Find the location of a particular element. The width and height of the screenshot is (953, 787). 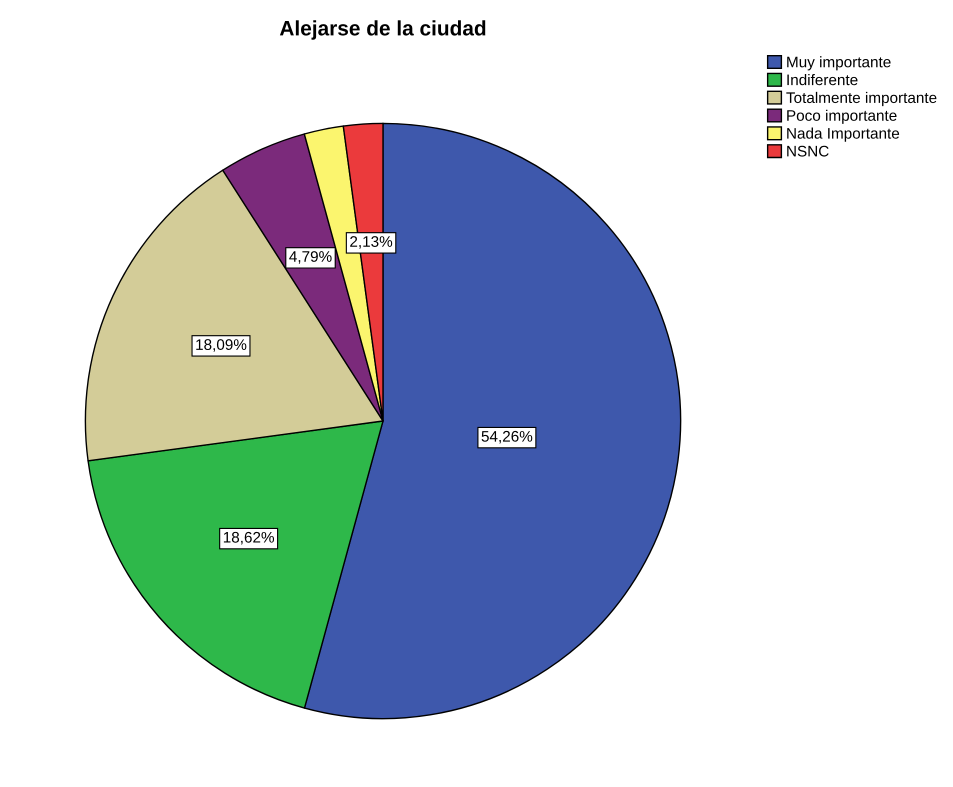

data-label: 2,13% is located at coordinates (371, 242).